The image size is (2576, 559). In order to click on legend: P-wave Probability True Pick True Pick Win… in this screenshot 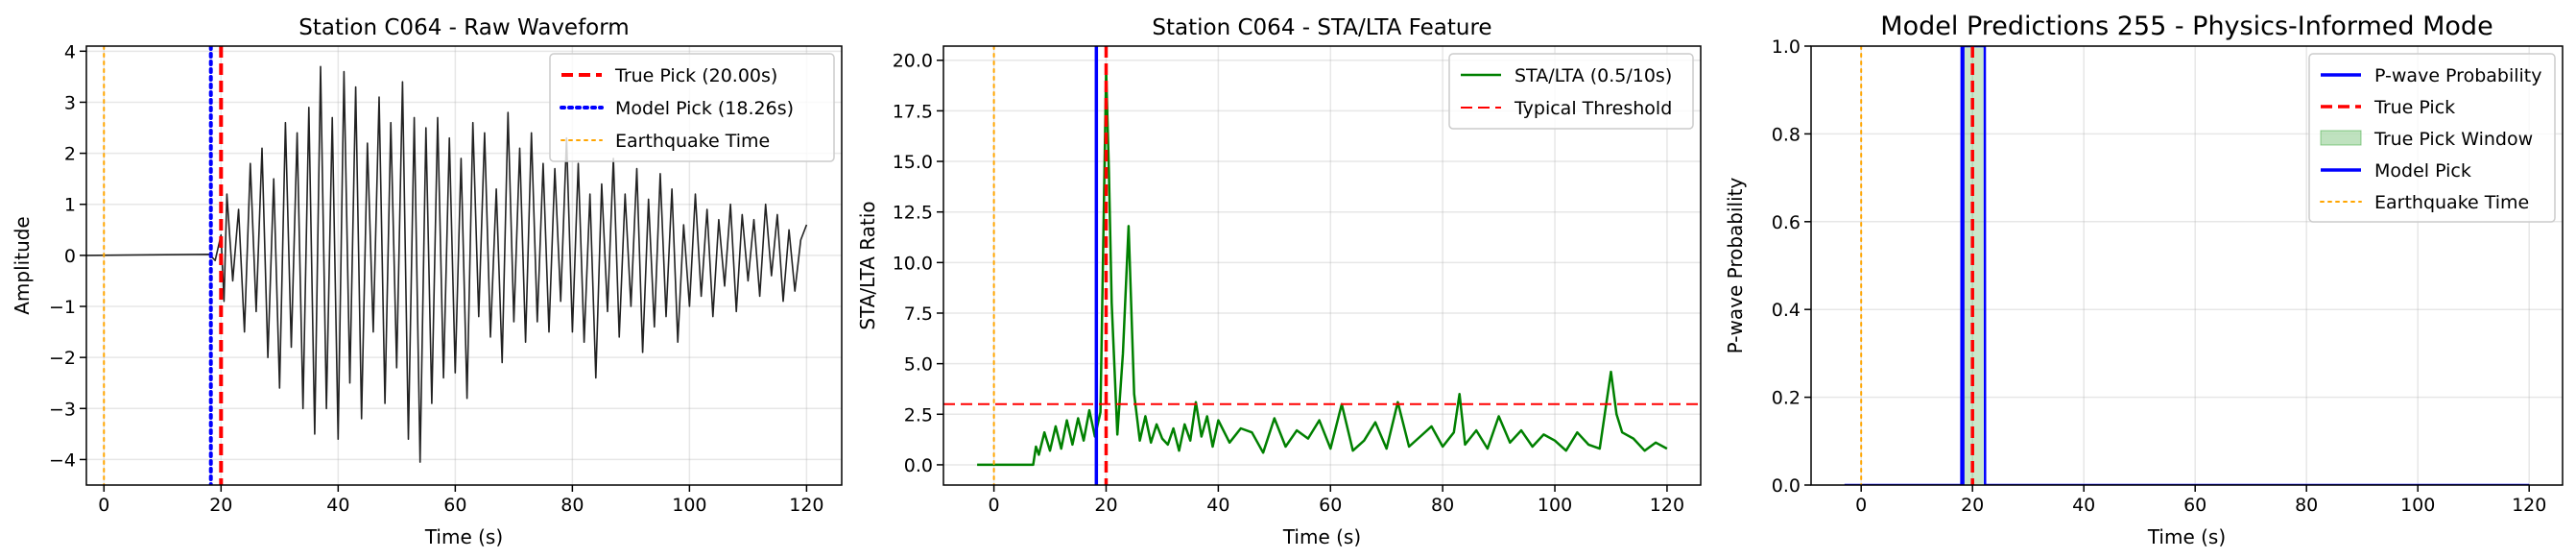, I will do `click(2432, 138)`.